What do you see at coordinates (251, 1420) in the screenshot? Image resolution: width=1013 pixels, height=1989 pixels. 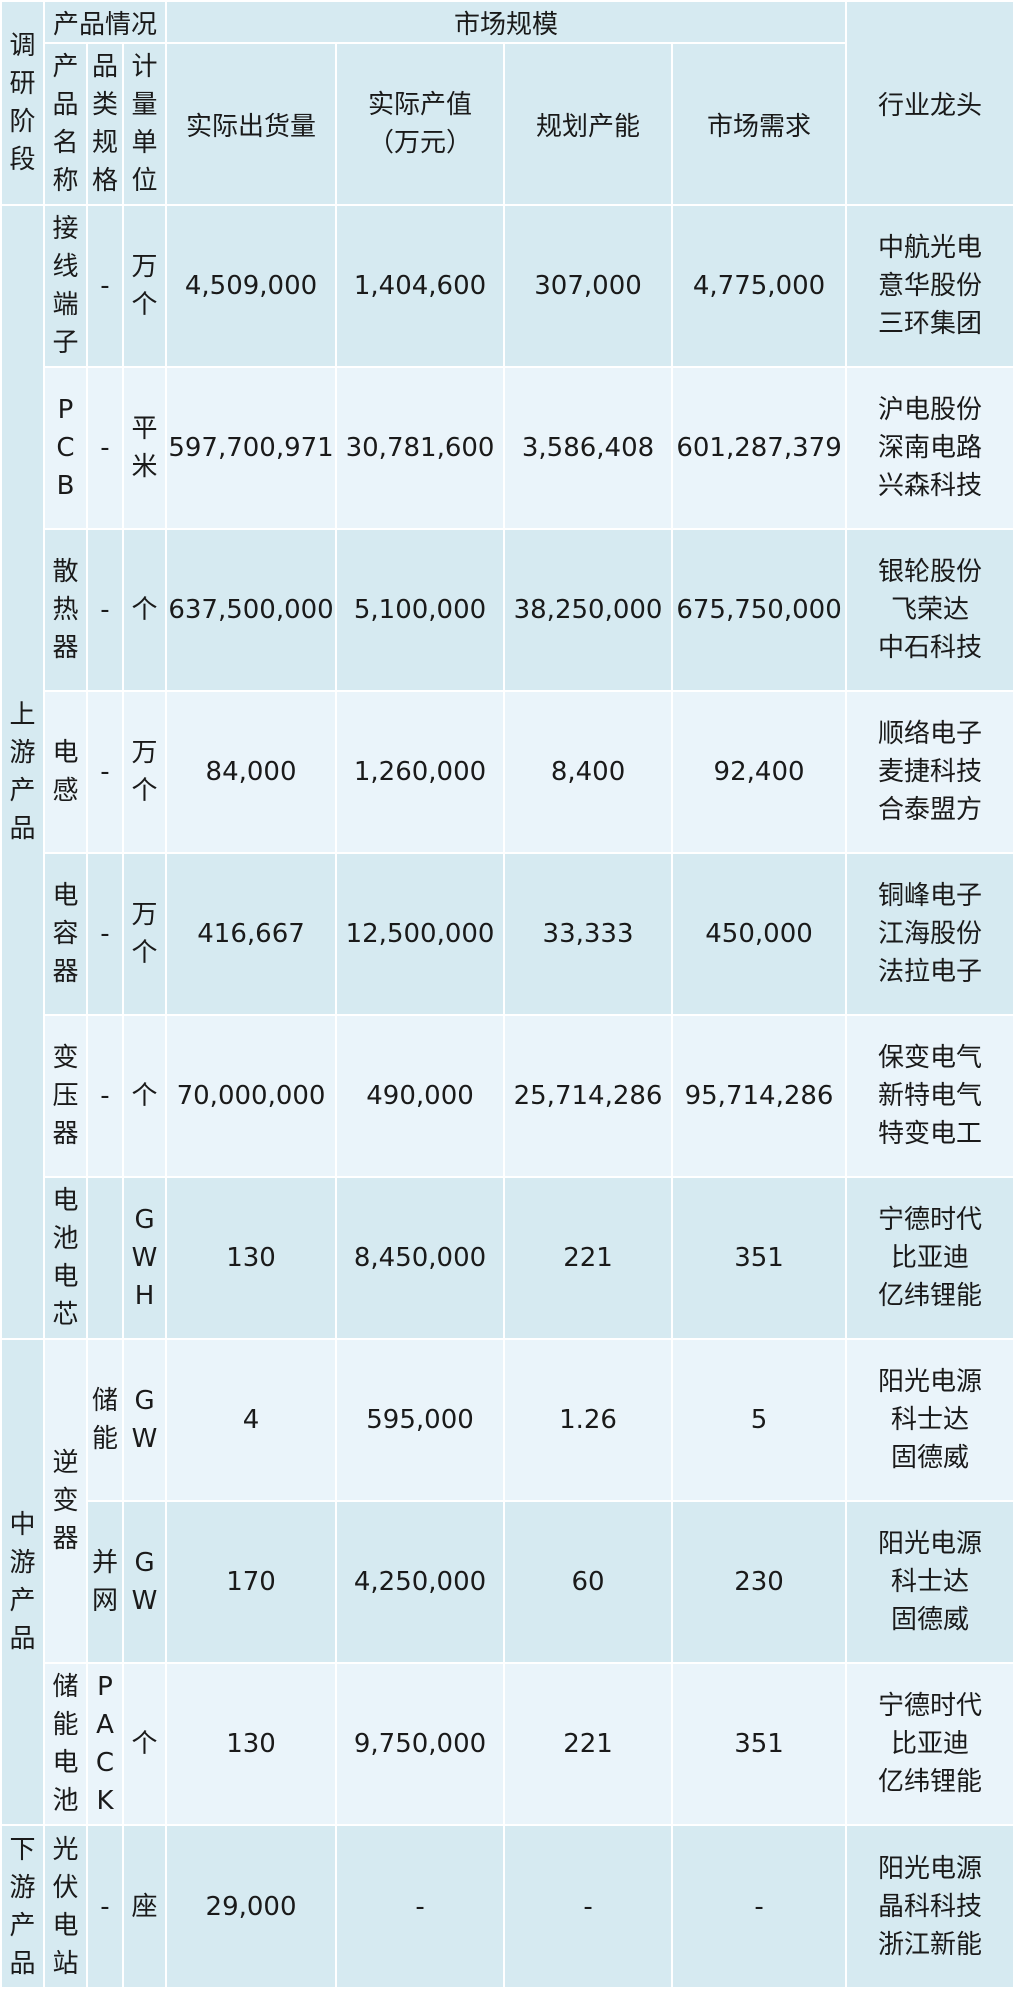 I see `shipment-cell: 4` at bounding box center [251, 1420].